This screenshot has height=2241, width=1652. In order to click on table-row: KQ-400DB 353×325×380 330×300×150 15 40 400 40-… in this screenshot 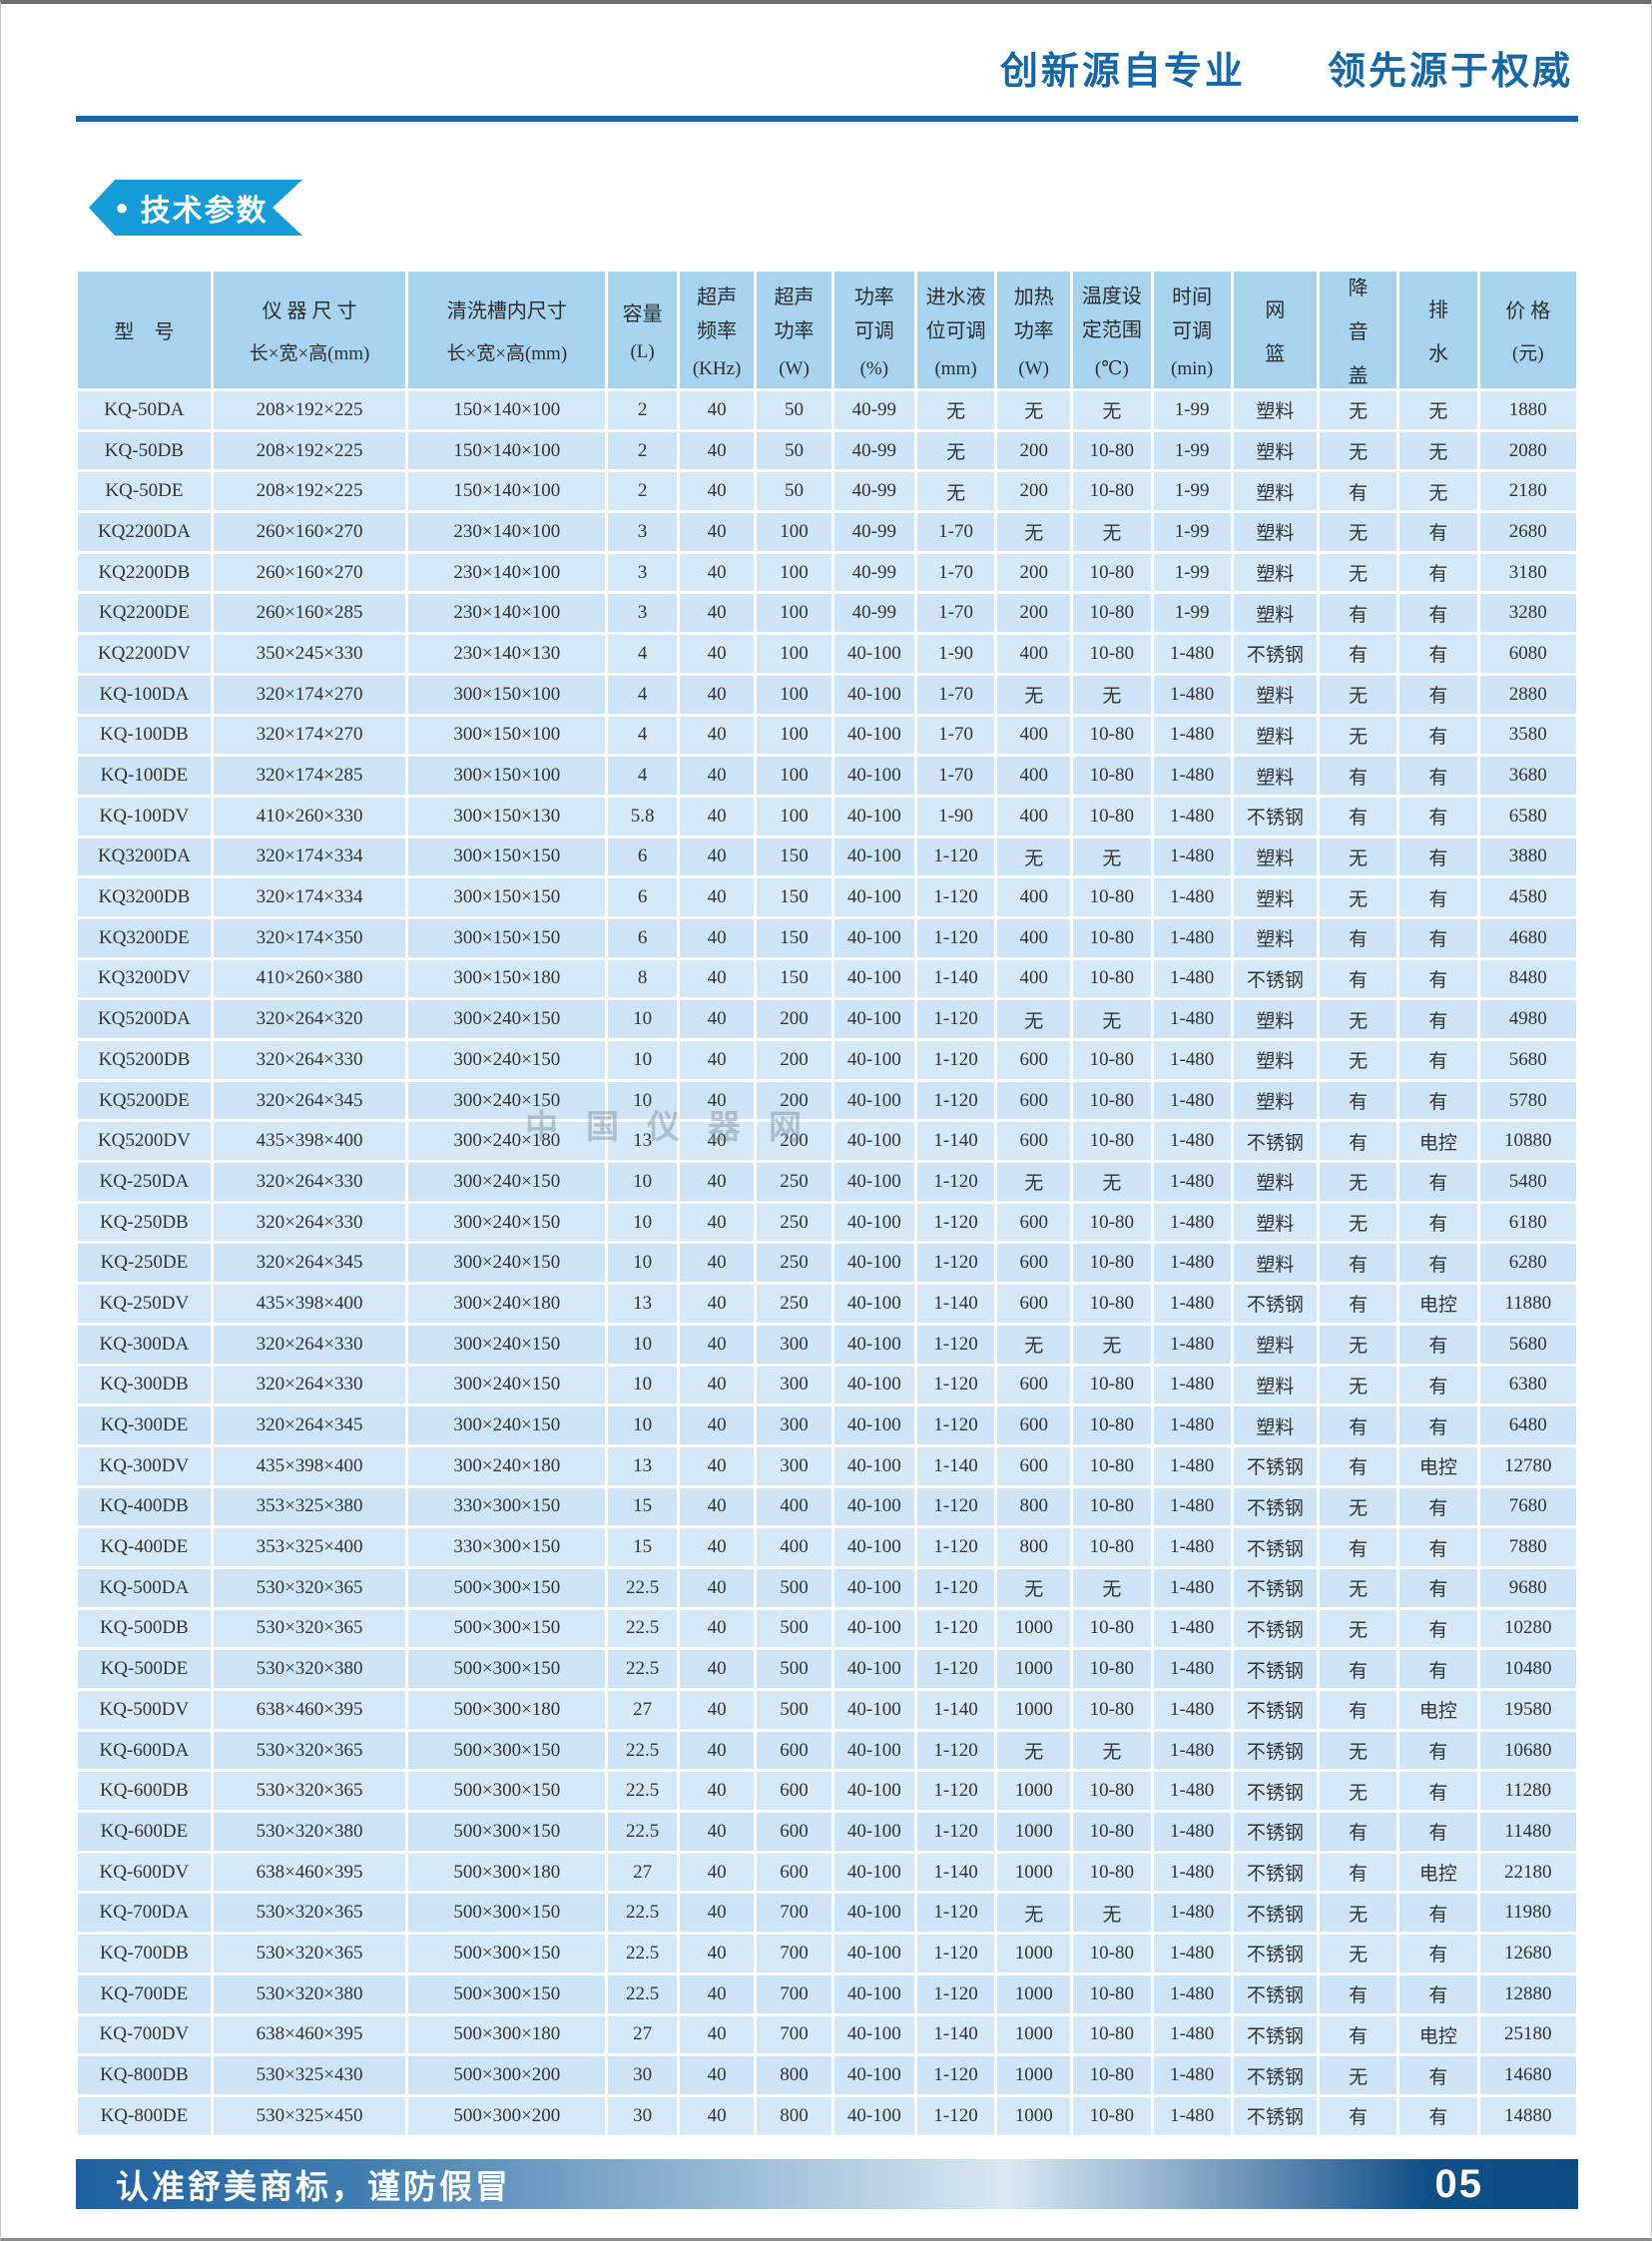, I will do `click(827, 1506)`.